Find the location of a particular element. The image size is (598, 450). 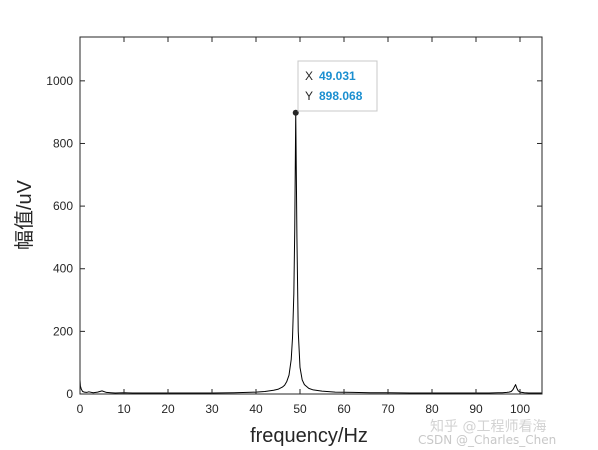

data-tip-box is located at coordinates (337, 86).